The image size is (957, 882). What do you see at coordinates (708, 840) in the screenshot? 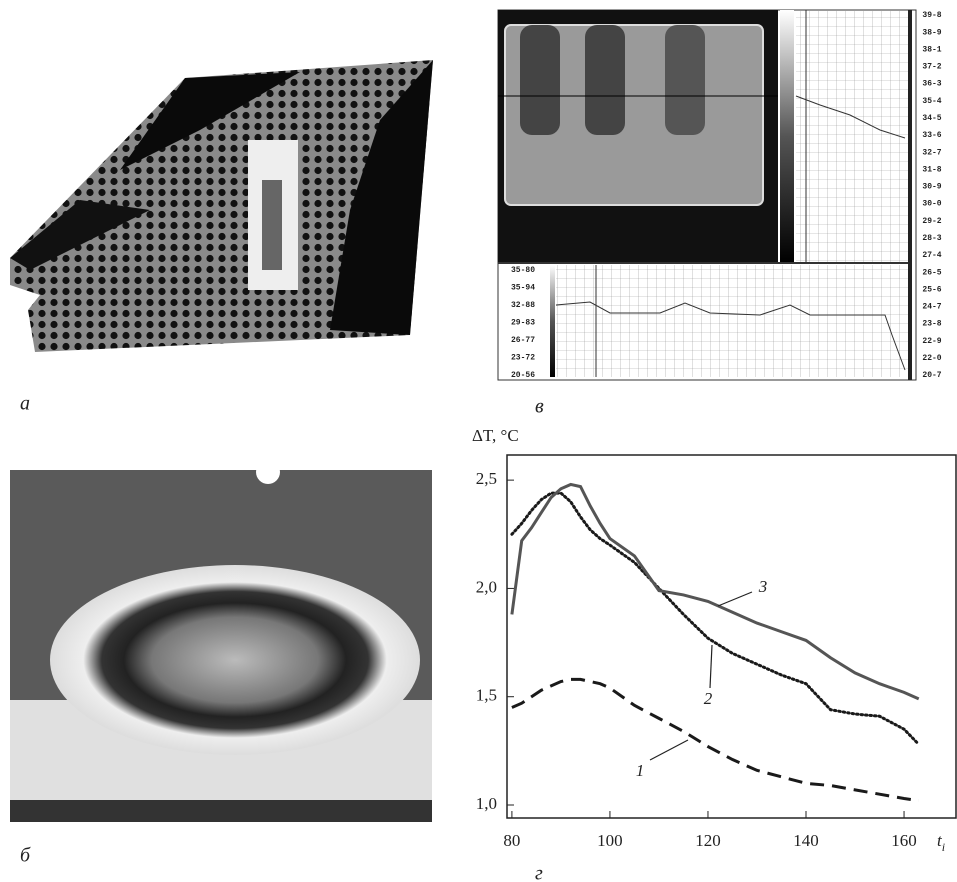
I see `x-tick-label: 120` at bounding box center [708, 840].